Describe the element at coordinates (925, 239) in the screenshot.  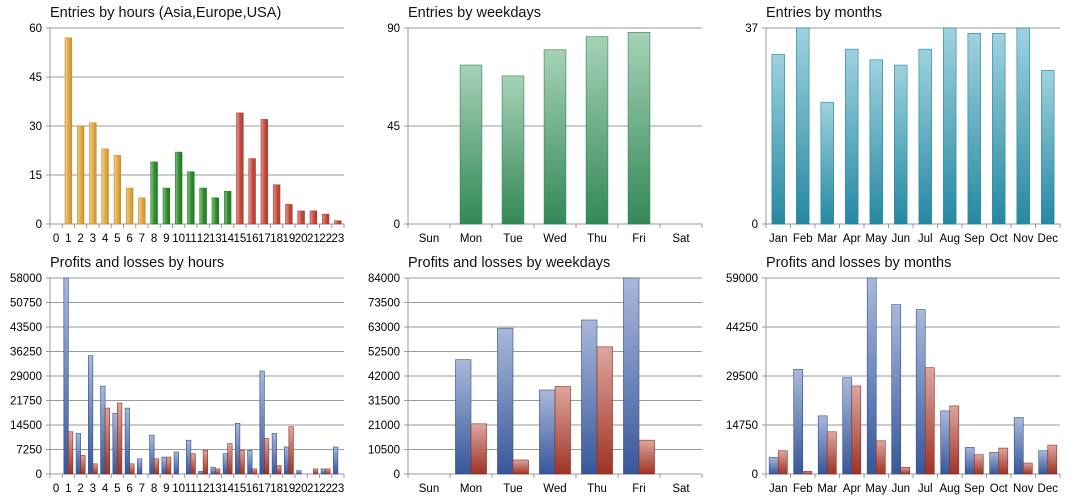
I see `x-tick-label: Jul` at that location.